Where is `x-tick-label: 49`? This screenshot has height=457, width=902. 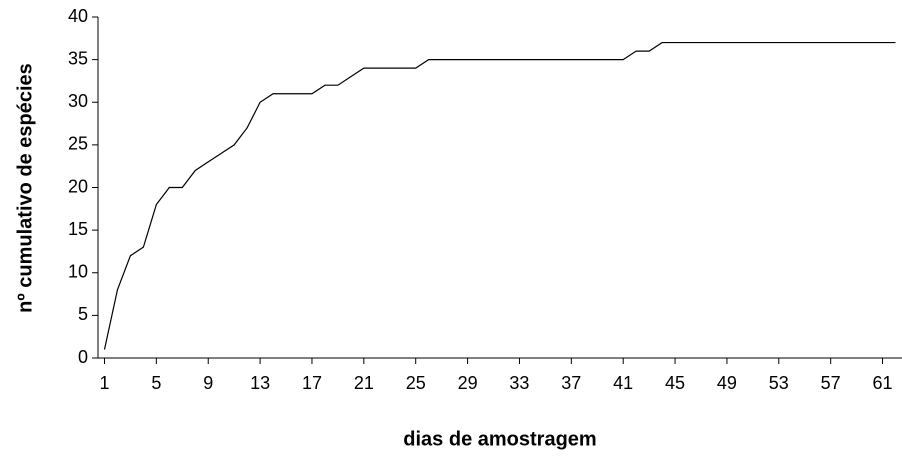 x-tick-label: 49 is located at coordinates (727, 383).